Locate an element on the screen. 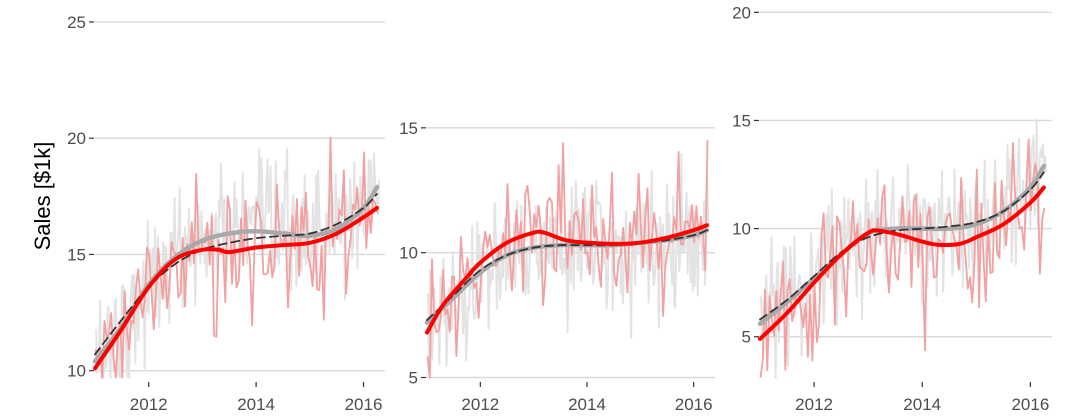 This screenshot has height=420, width=1092. y-axis-label: Sales [$1k] is located at coordinates (42, 196).